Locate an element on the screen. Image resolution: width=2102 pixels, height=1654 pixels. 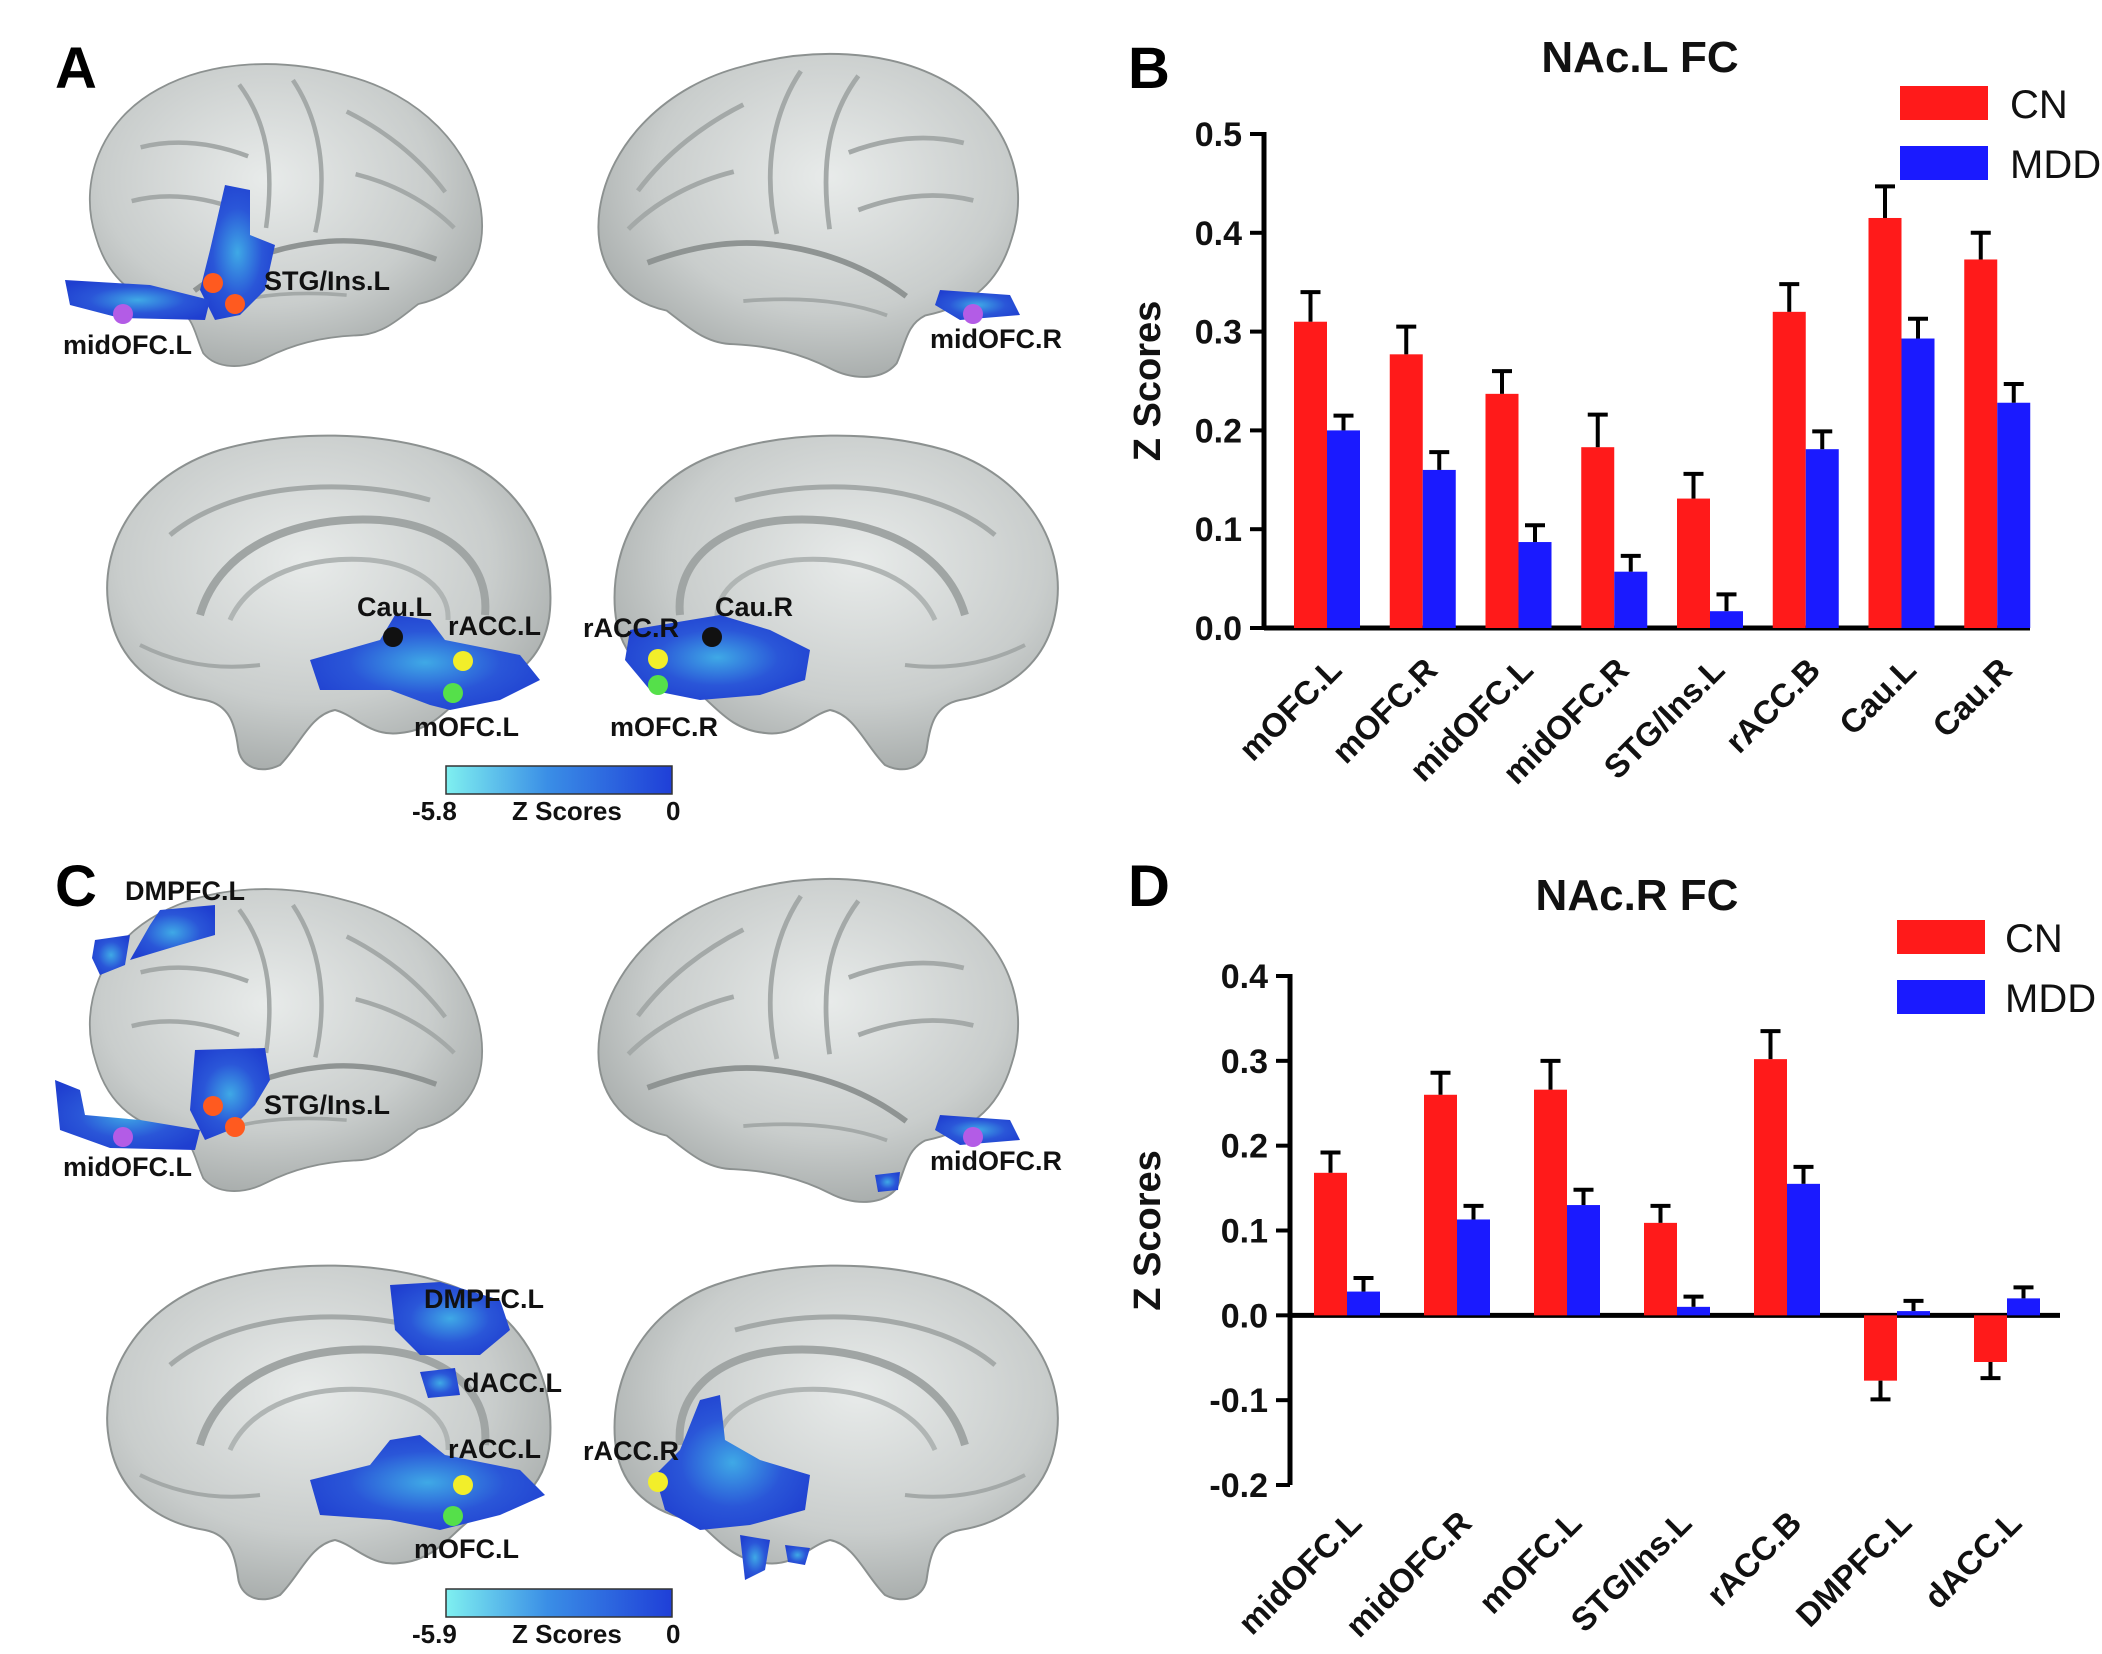
dot-midofc-r-c is located at coordinates (973, 1137).